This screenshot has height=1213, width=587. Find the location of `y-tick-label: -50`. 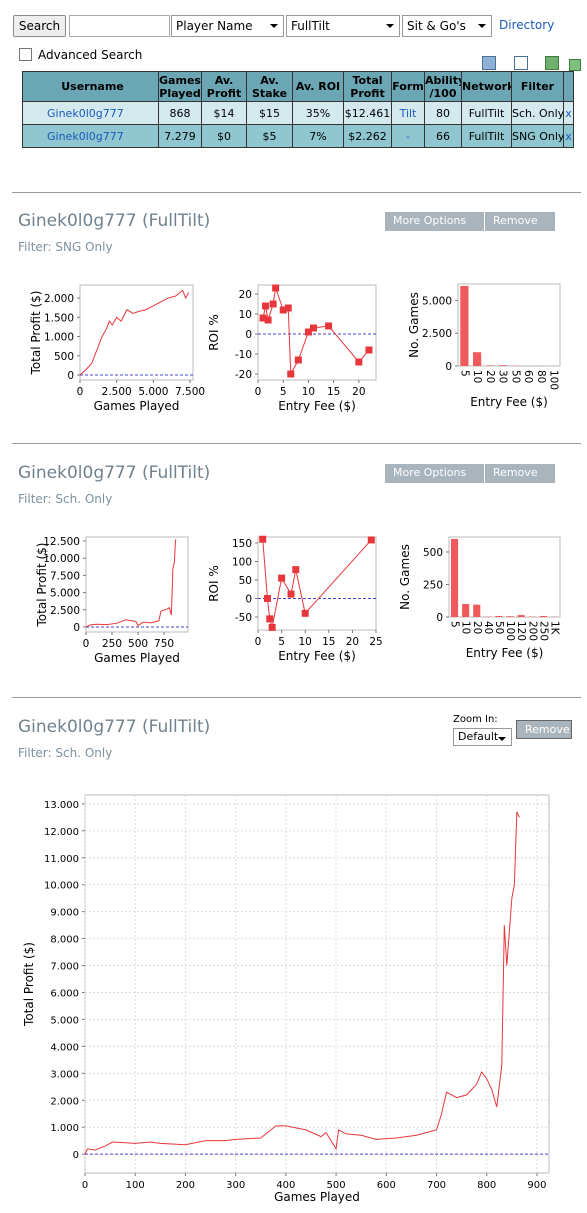

y-tick-label: -50 is located at coordinates (243, 618).